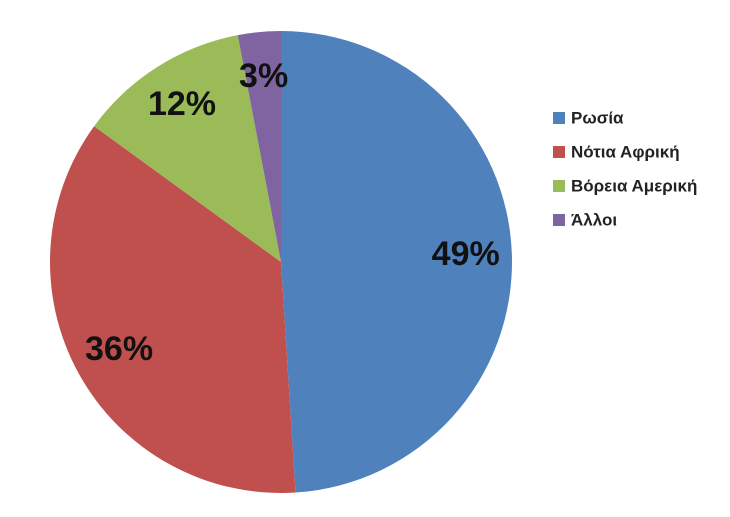 This screenshot has height=517, width=730. I want to click on data-label: 36%, so click(119, 349).